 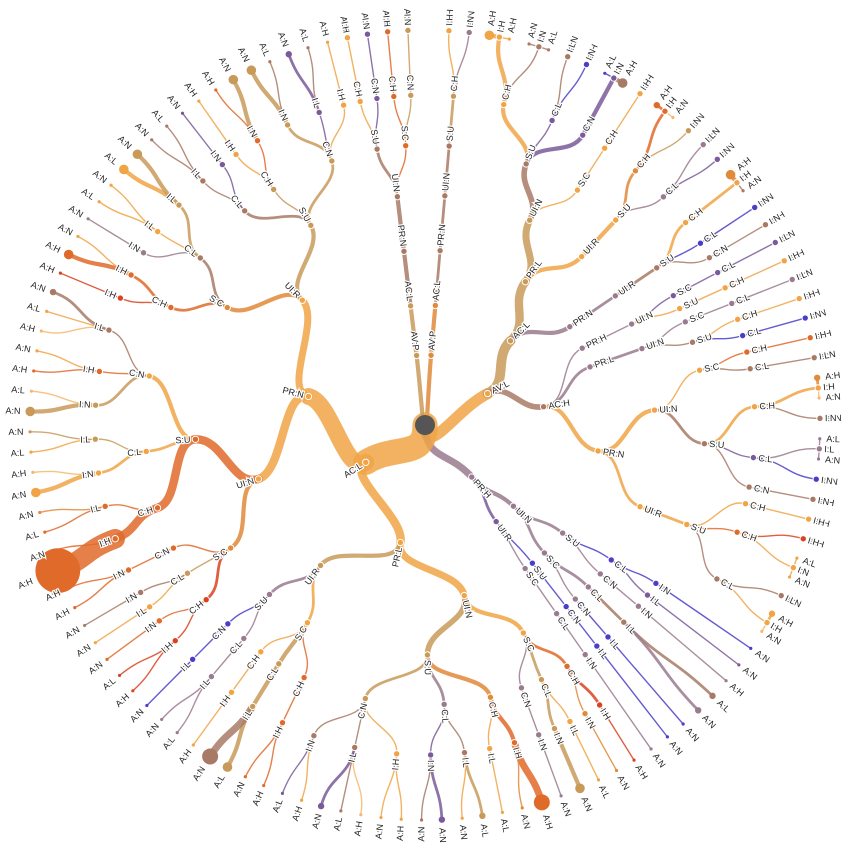 I want to click on root-node, so click(x=425, y=425).